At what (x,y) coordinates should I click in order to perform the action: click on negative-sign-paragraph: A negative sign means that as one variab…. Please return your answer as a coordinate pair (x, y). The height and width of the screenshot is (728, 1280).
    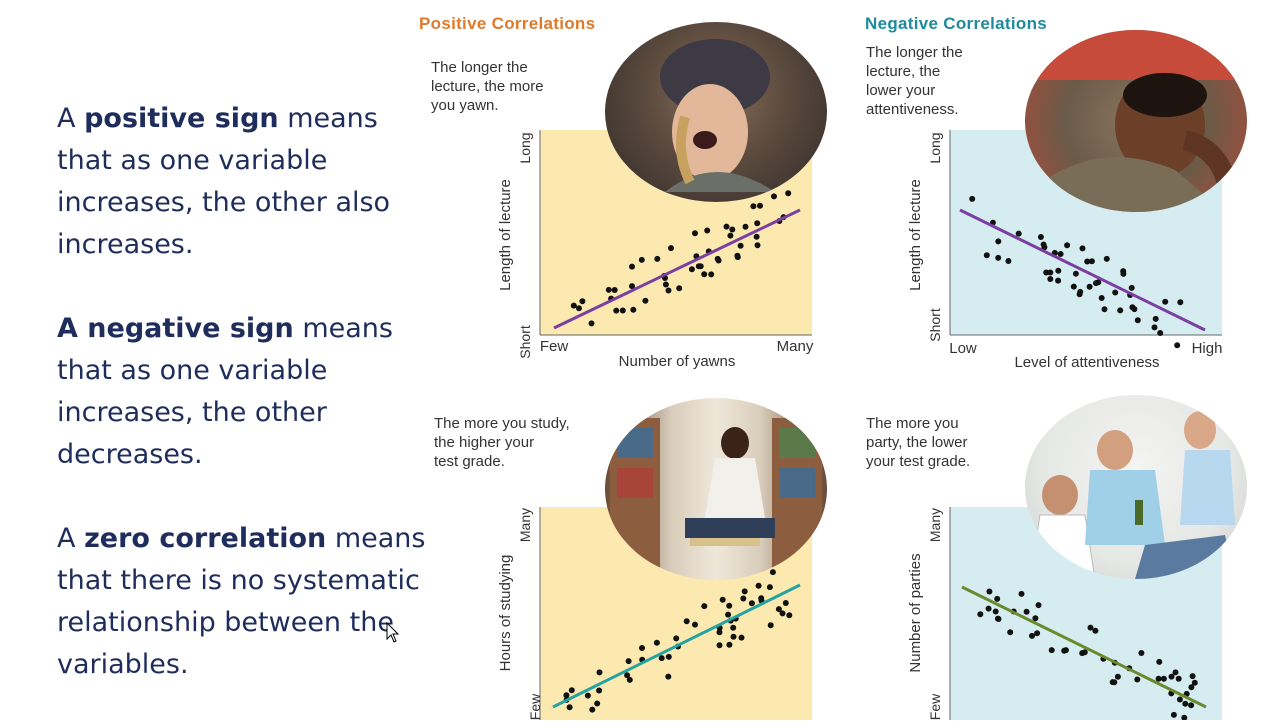
    Looking at the image, I should click on (225, 391).